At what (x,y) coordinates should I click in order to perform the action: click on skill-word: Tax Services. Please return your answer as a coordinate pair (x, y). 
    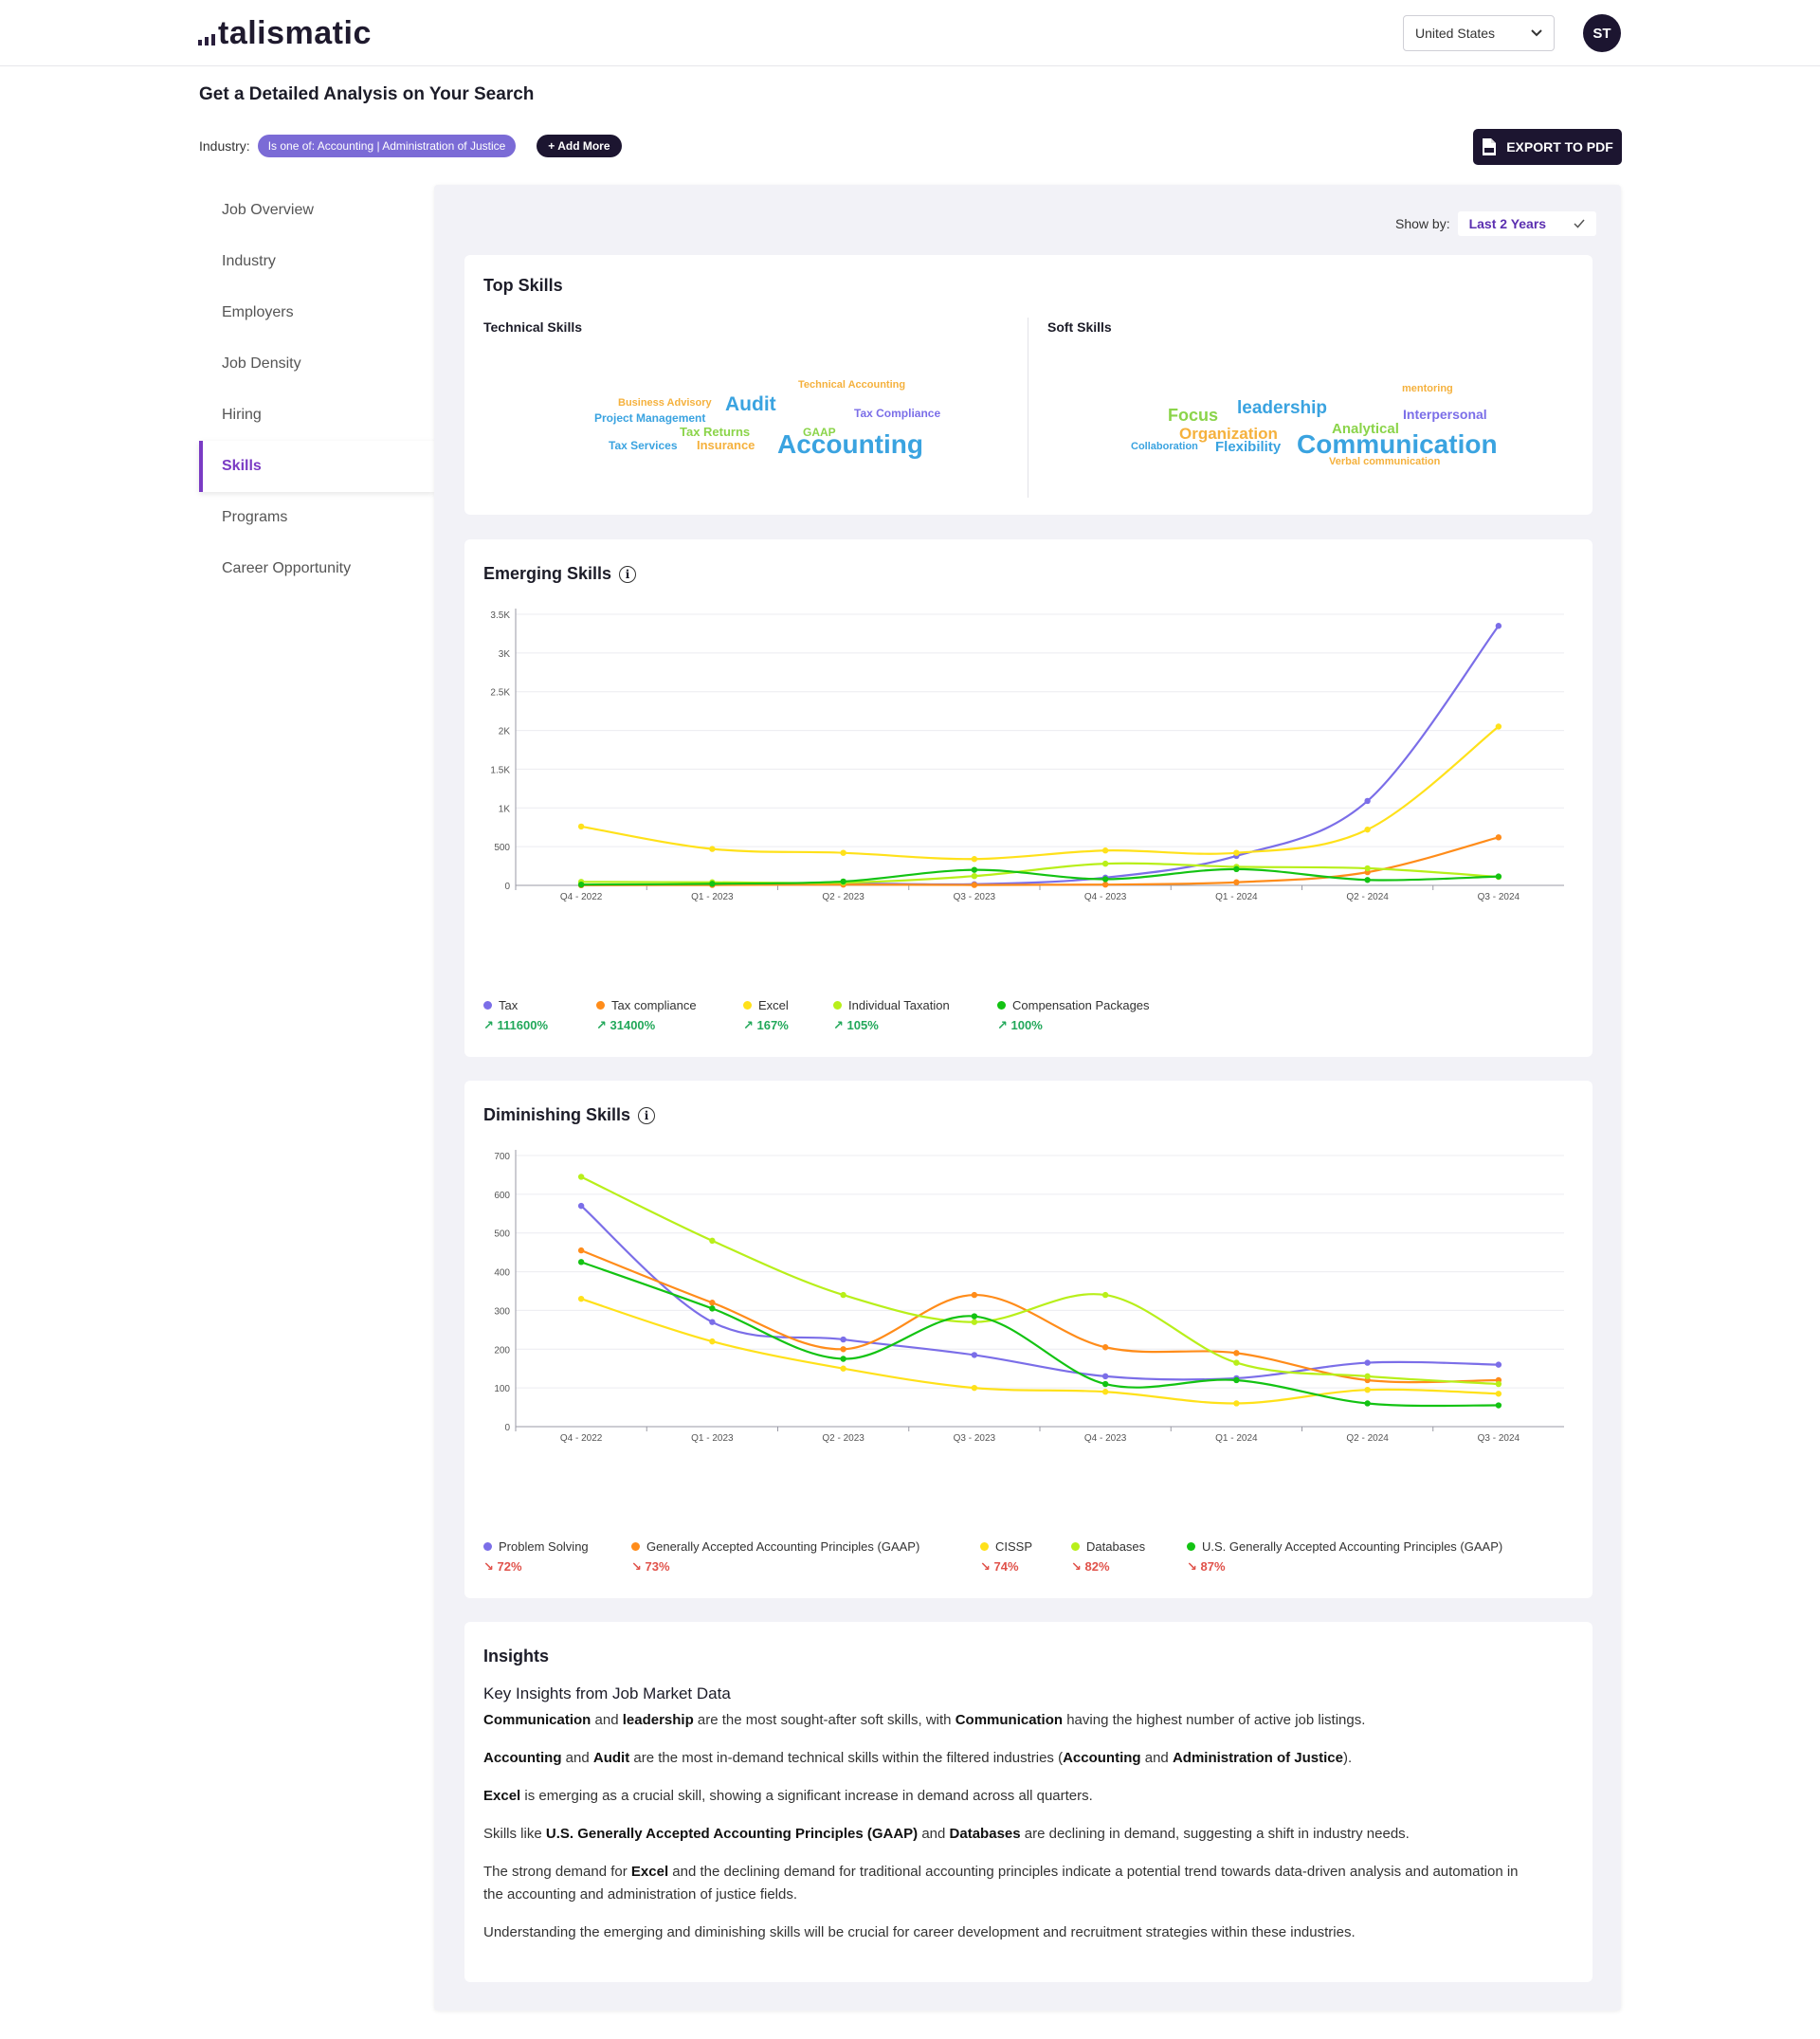
    Looking at the image, I should click on (643, 445).